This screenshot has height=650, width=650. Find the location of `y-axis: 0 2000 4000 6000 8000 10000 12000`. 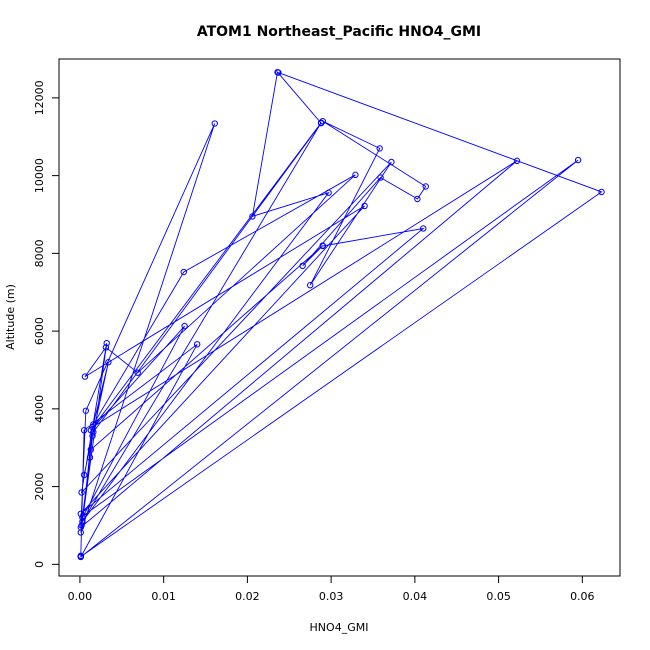

y-axis: 0 2000 4000 6000 8000 10000 12000 is located at coordinates (46, 324).